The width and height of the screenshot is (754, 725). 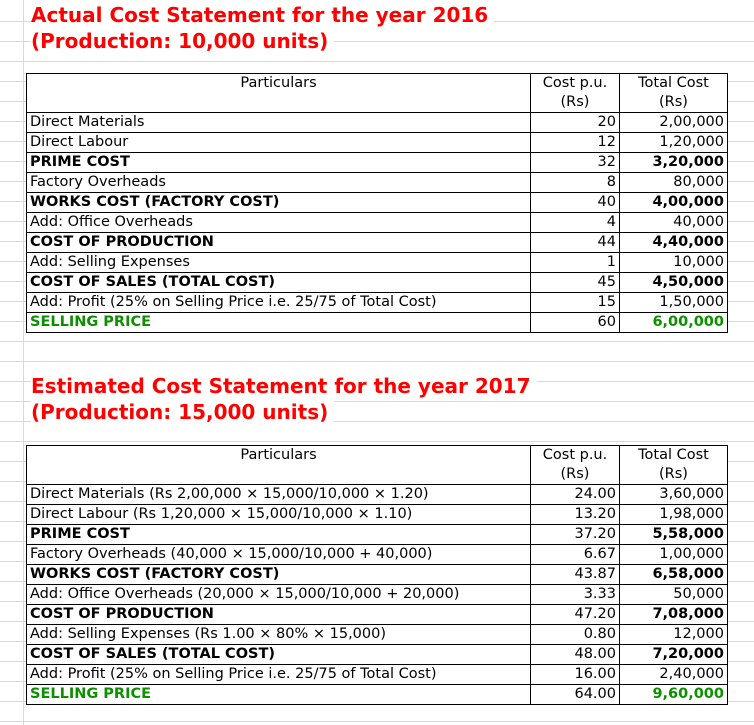 I want to click on row-cost-per-unit: 32, so click(x=575, y=162).